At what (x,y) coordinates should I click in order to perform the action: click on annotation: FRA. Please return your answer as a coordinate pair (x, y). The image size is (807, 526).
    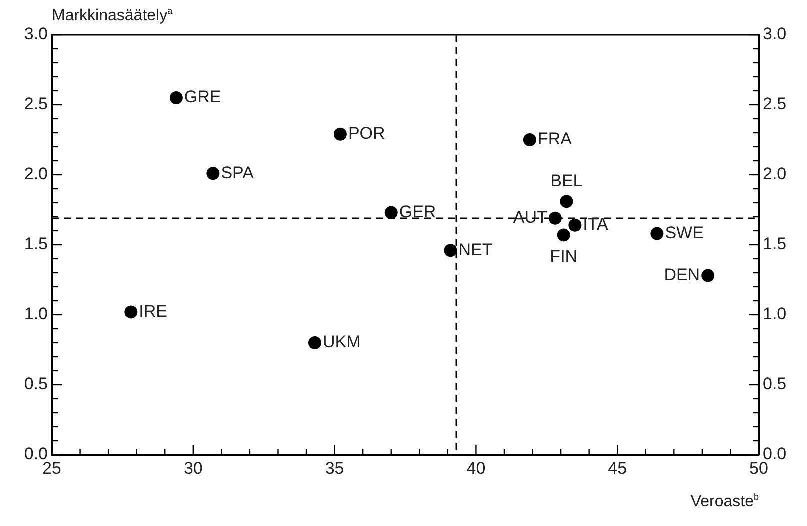
    Looking at the image, I should click on (555, 139).